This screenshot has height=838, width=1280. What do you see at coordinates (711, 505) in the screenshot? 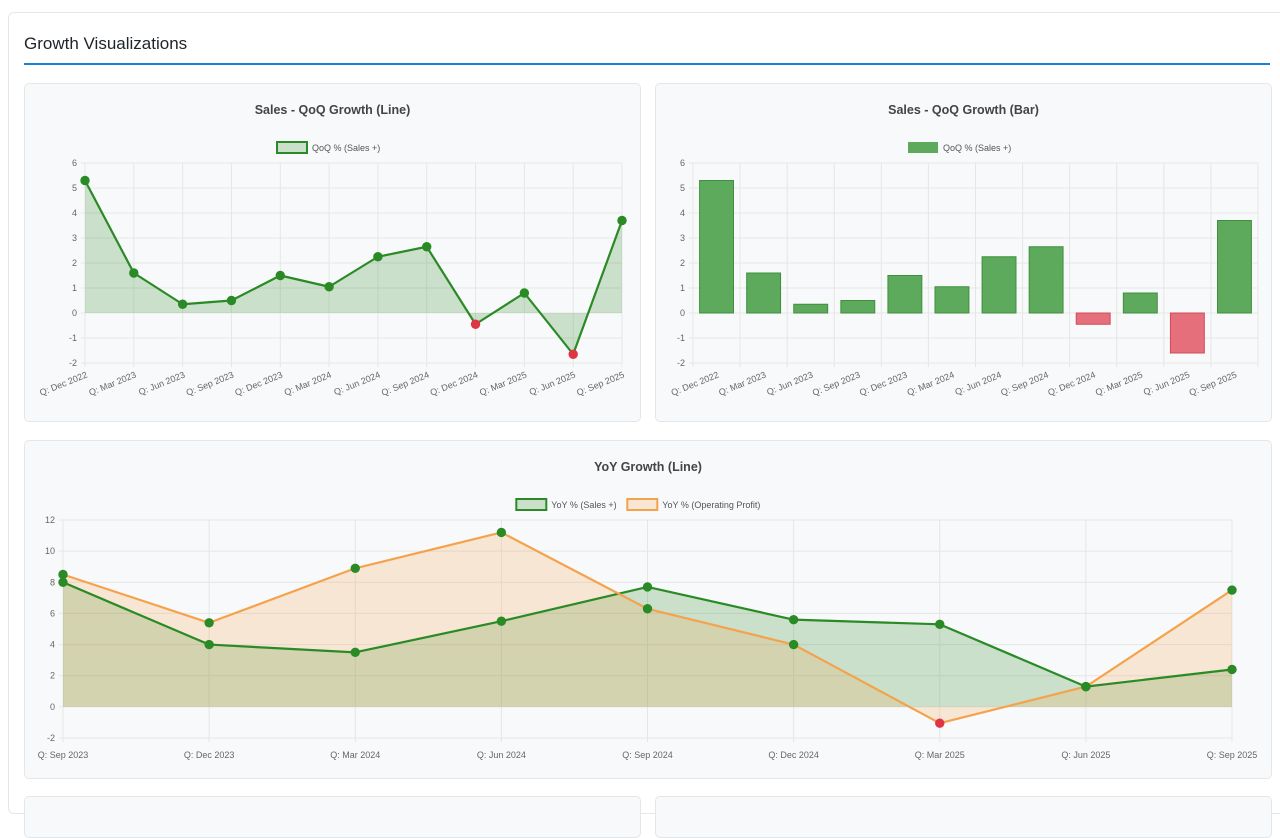
I see `legend-label: YoY % (Operating Profit)` at bounding box center [711, 505].